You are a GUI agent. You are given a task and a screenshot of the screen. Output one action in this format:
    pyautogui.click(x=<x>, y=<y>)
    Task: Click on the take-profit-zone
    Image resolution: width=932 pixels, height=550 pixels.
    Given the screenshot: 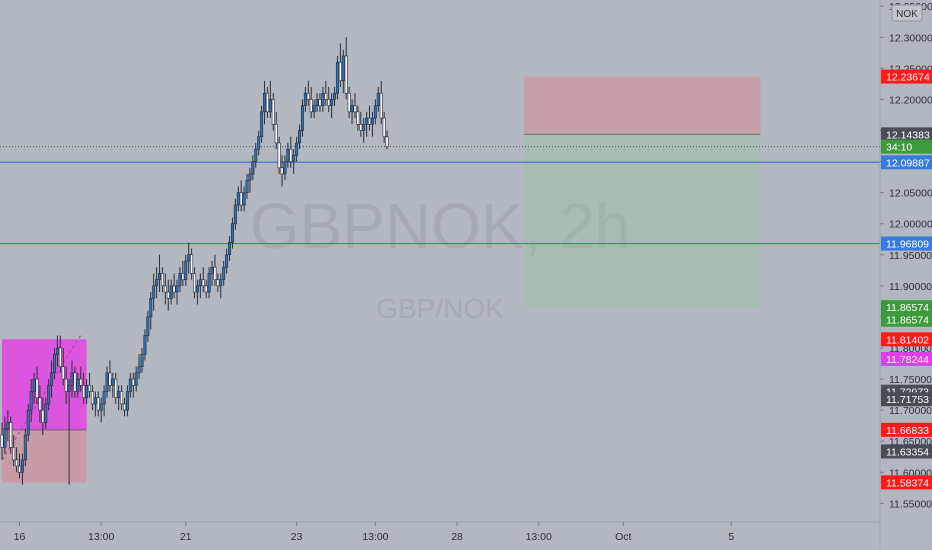 What is the action you would take?
    pyautogui.click(x=642, y=221)
    